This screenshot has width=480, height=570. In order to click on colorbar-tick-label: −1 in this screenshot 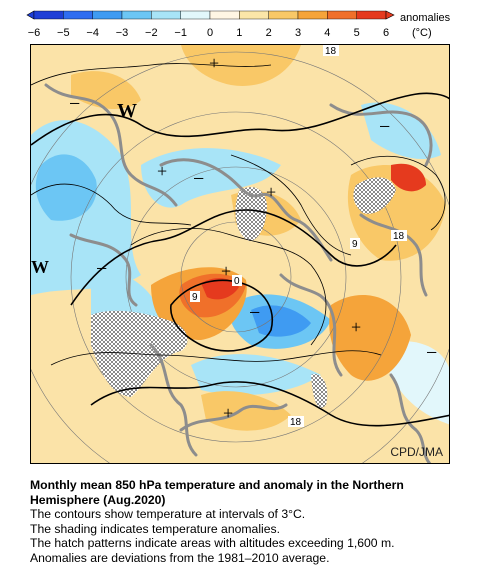, I will do `click(180, 33)`.